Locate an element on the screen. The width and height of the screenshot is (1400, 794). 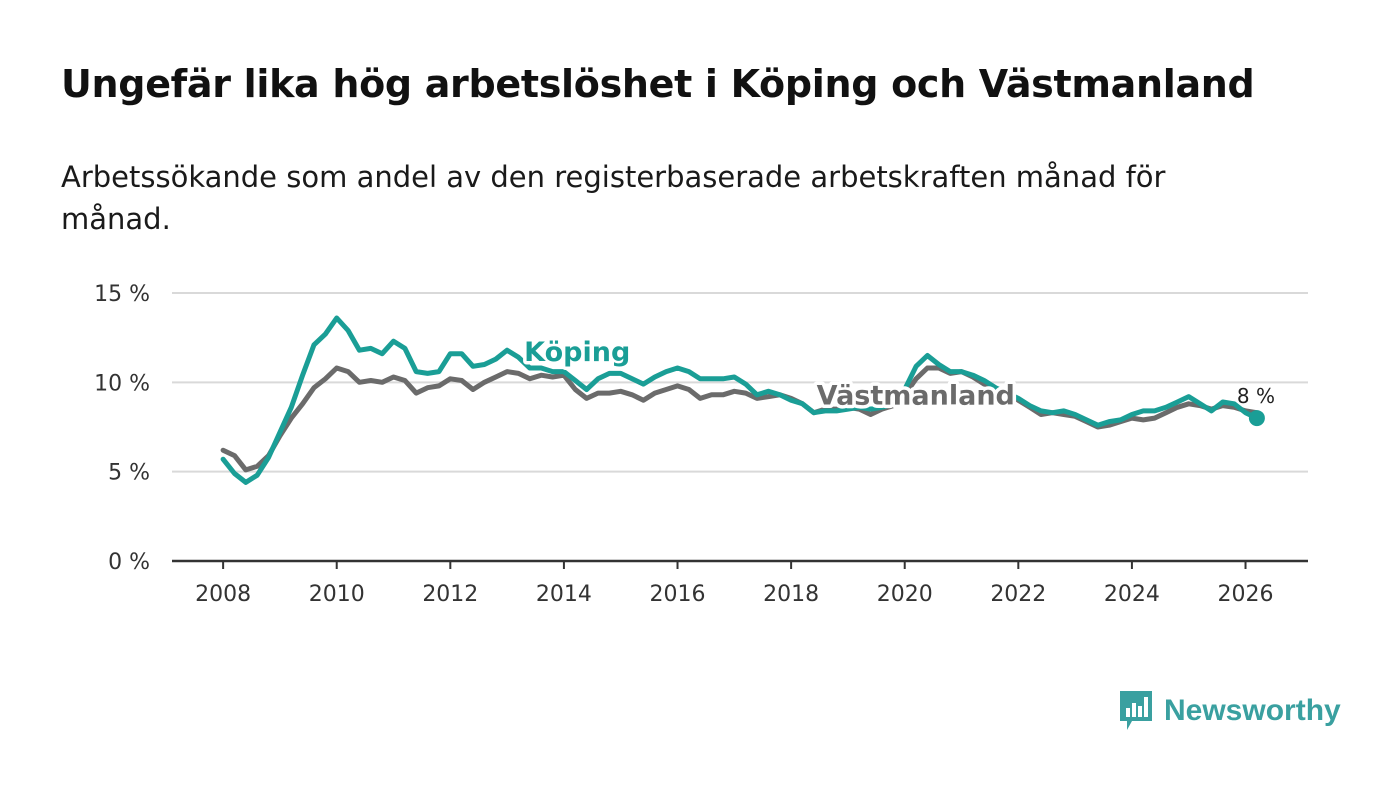
x-tick-label: 2014 is located at coordinates (564, 594).